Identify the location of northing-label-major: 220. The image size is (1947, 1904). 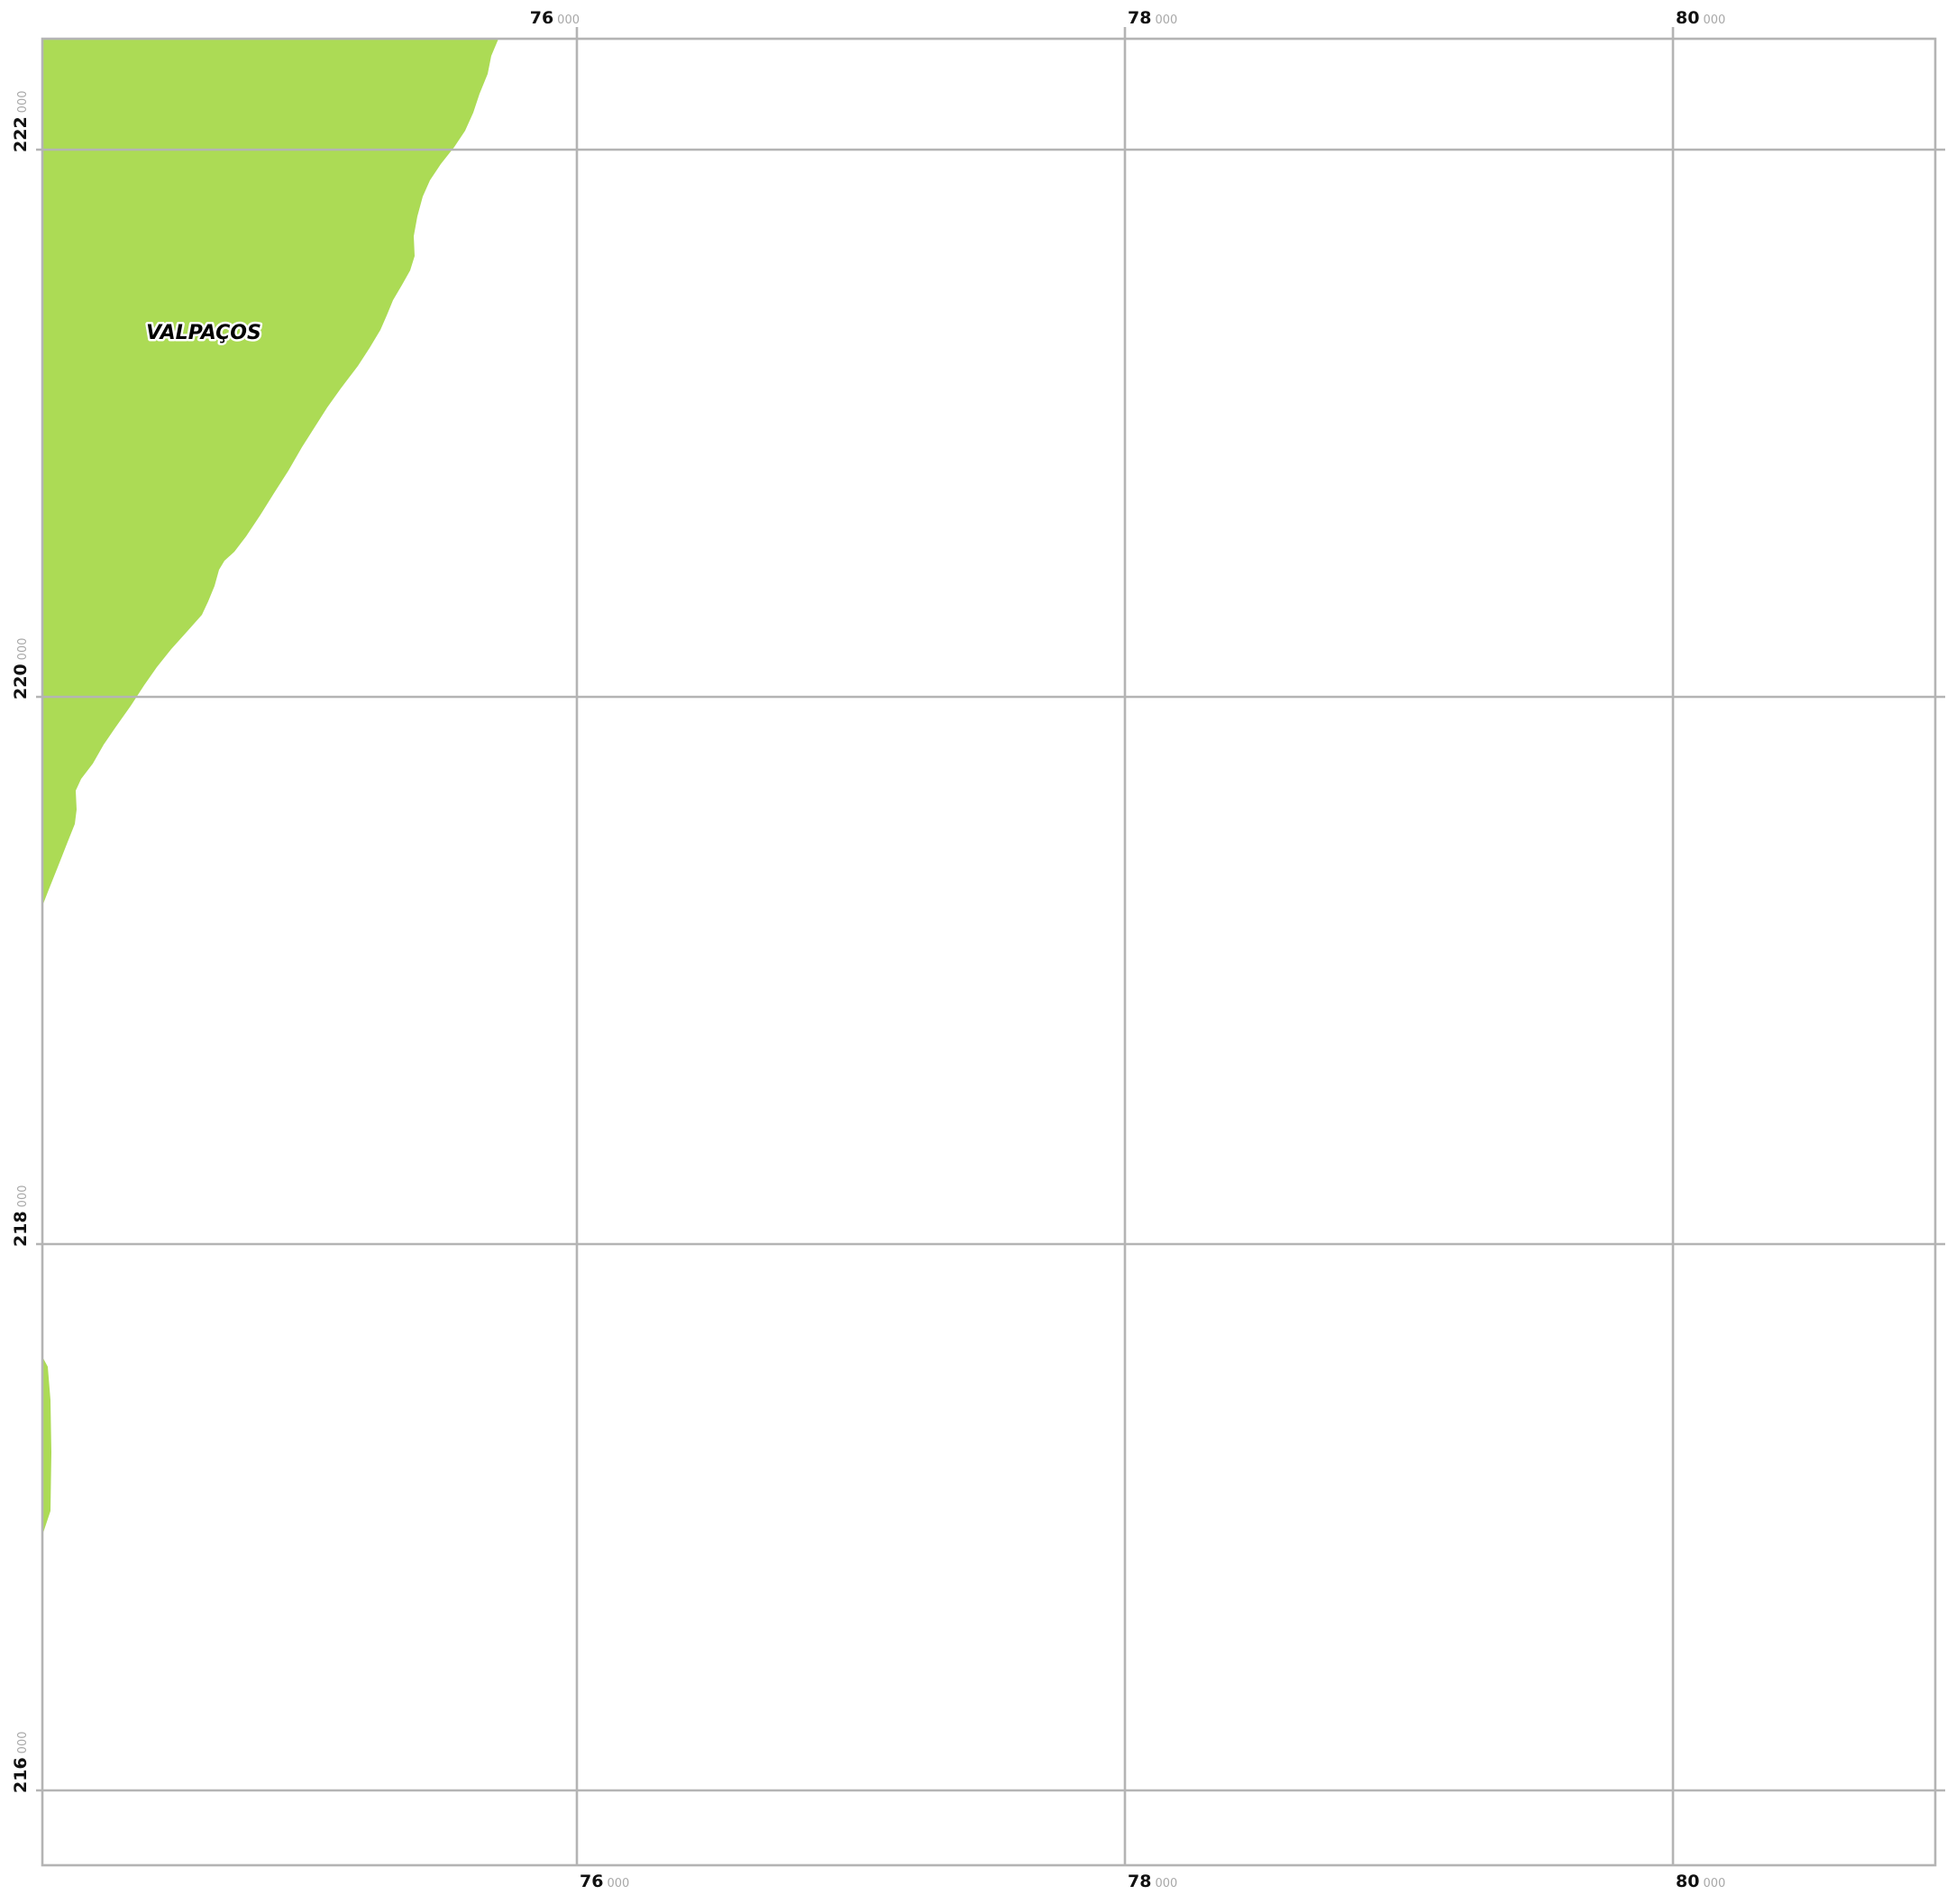
(21, 682).